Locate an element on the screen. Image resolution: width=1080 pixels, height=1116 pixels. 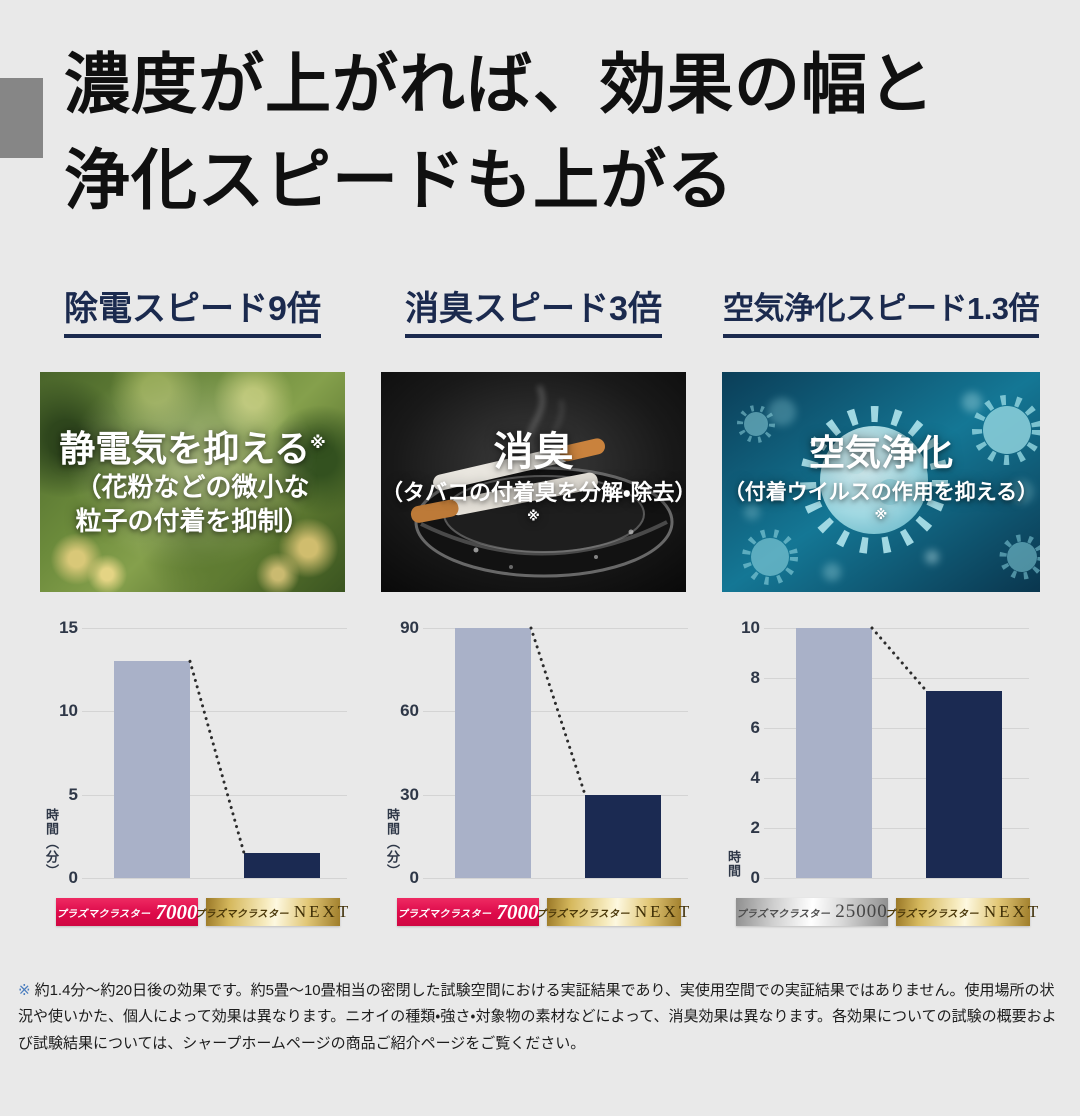
headline-static-speed: 除電スピード9倍 is located at coordinates (192, 315).